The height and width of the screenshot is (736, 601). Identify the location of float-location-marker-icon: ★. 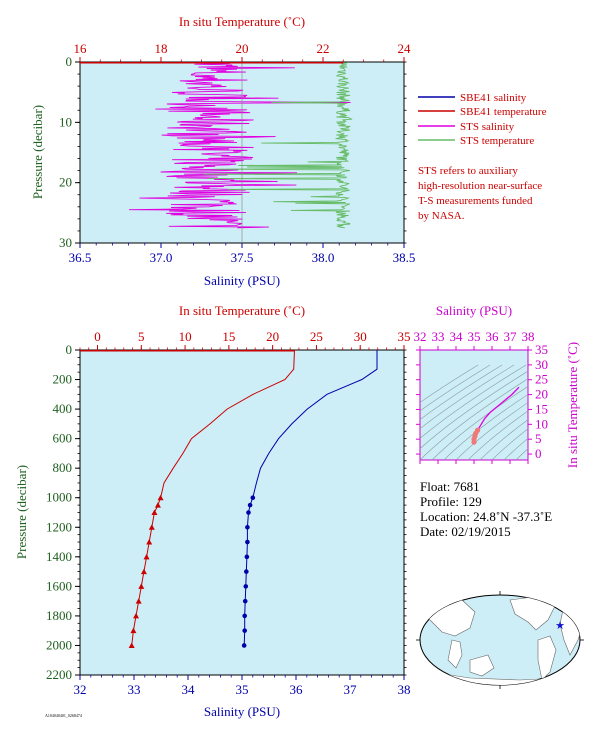
(560, 626).